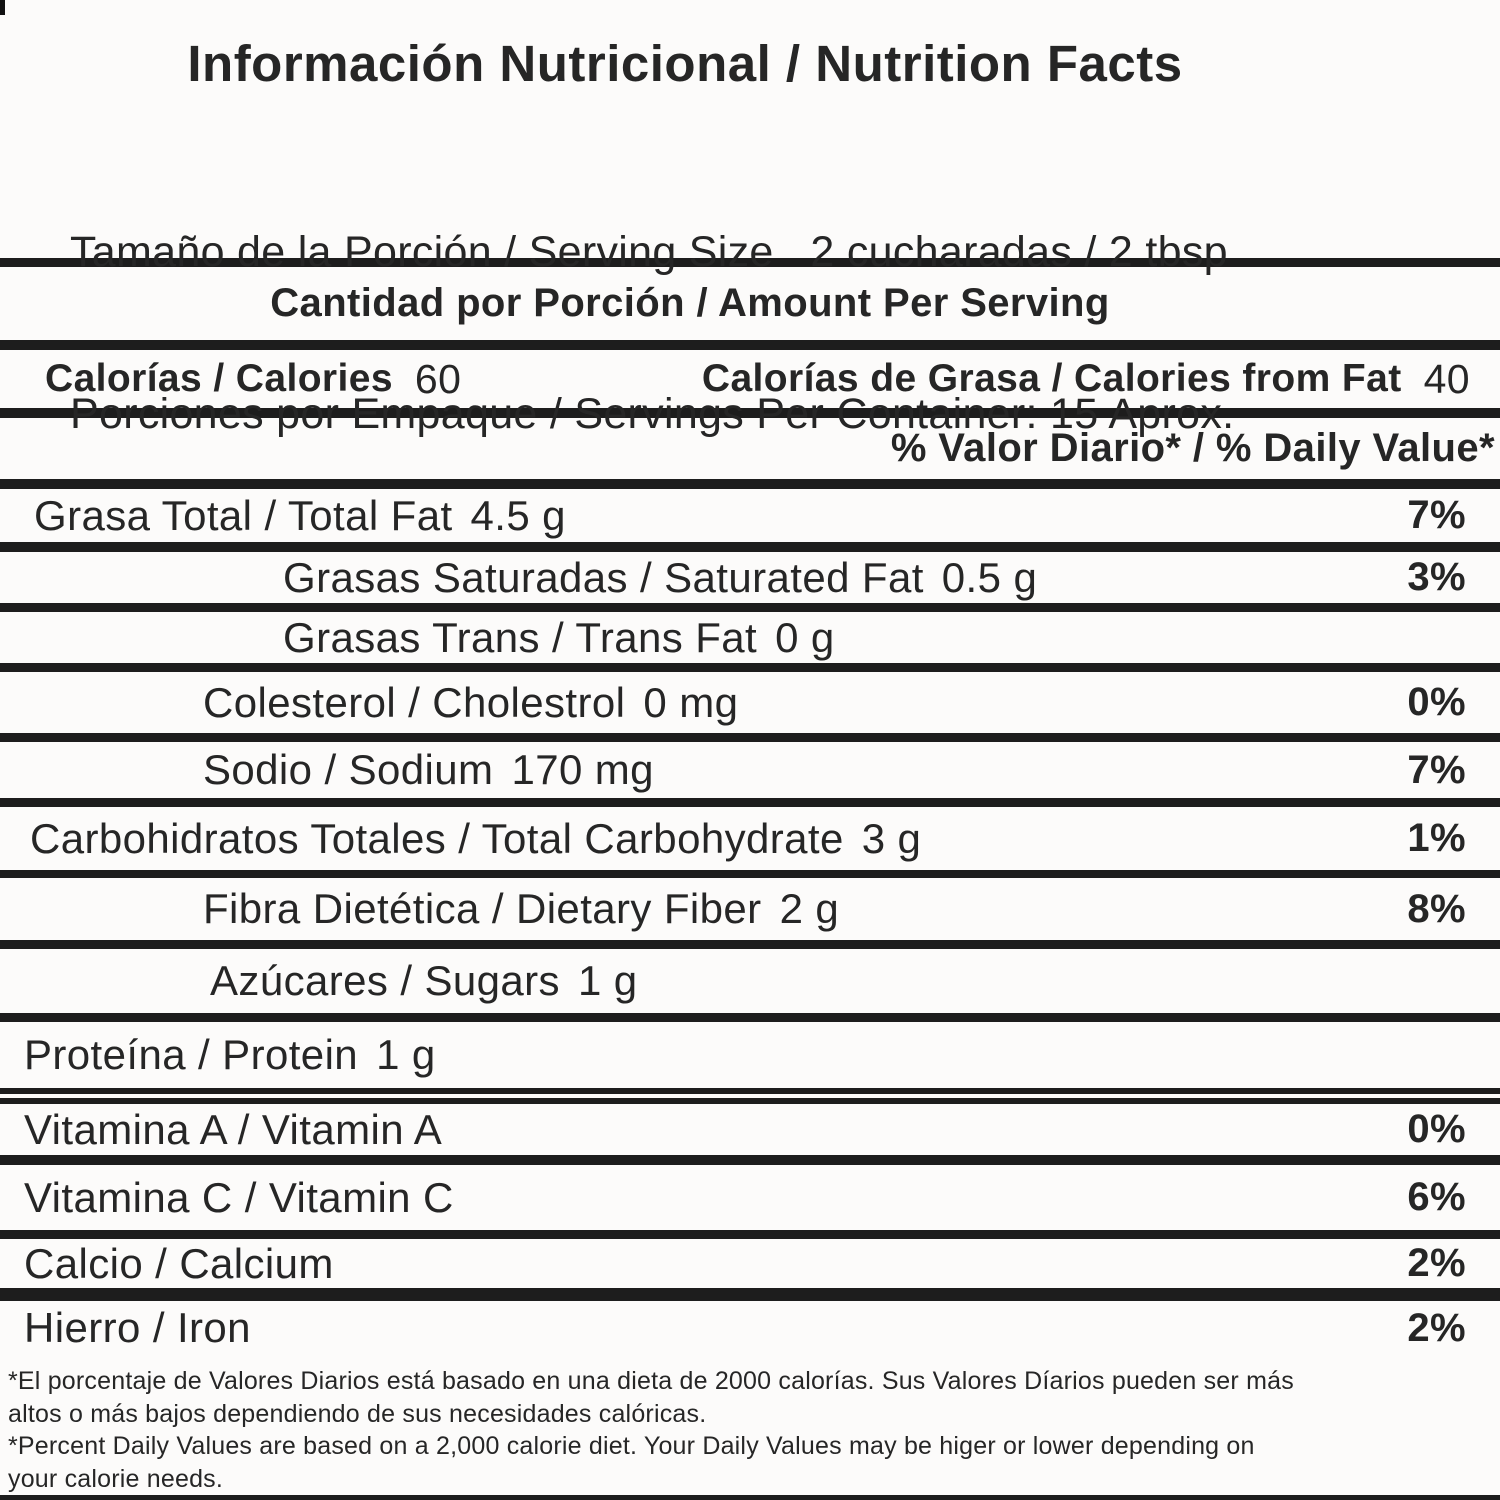 This screenshot has height=1500, width=1500. What do you see at coordinates (1436, 838) in the screenshot?
I see `nutrient-daily-value: 1%` at bounding box center [1436, 838].